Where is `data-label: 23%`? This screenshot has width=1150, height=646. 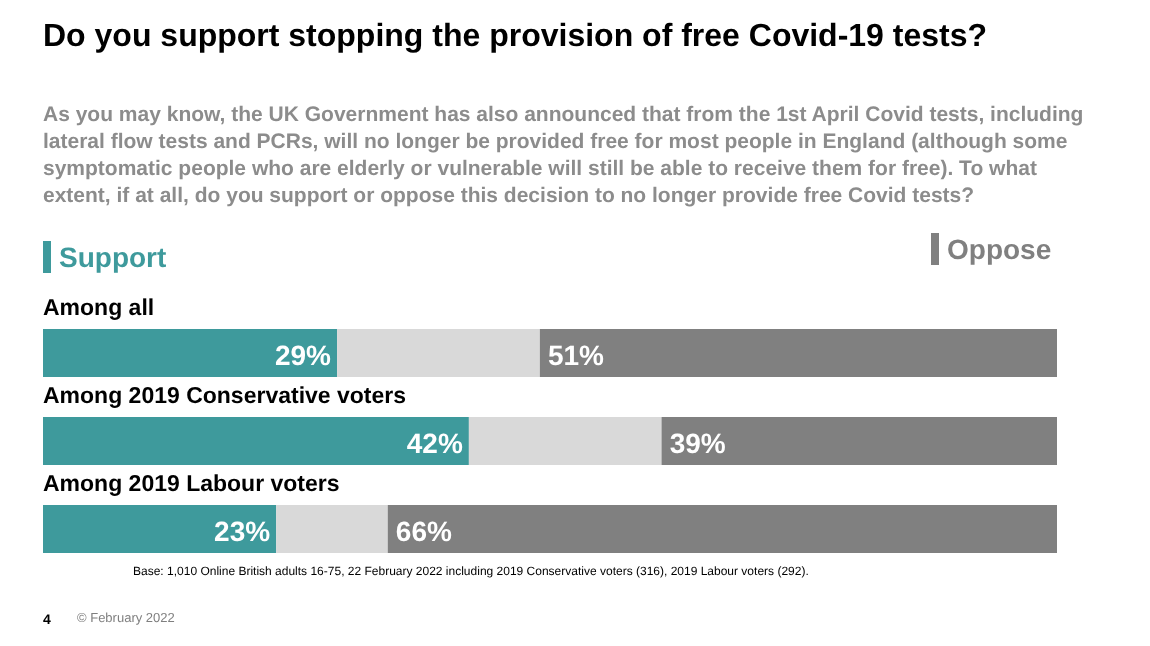
data-label: 23% is located at coordinates (243, 531).